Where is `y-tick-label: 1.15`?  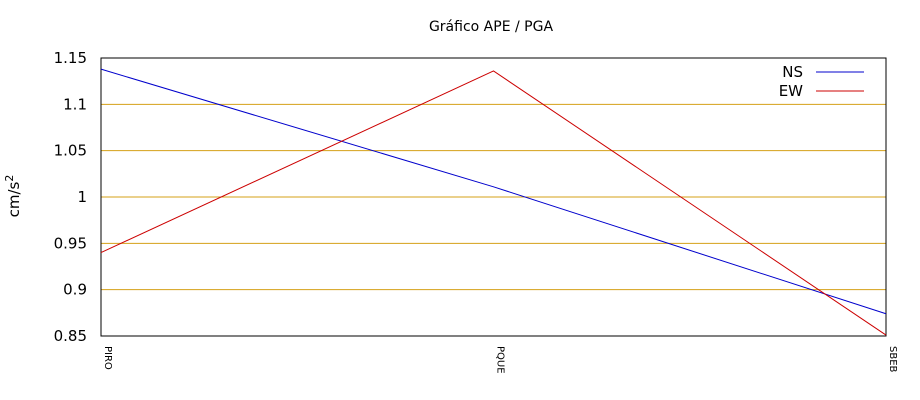
y-tick-label: 1.15 is located at coordinates (70, 58).